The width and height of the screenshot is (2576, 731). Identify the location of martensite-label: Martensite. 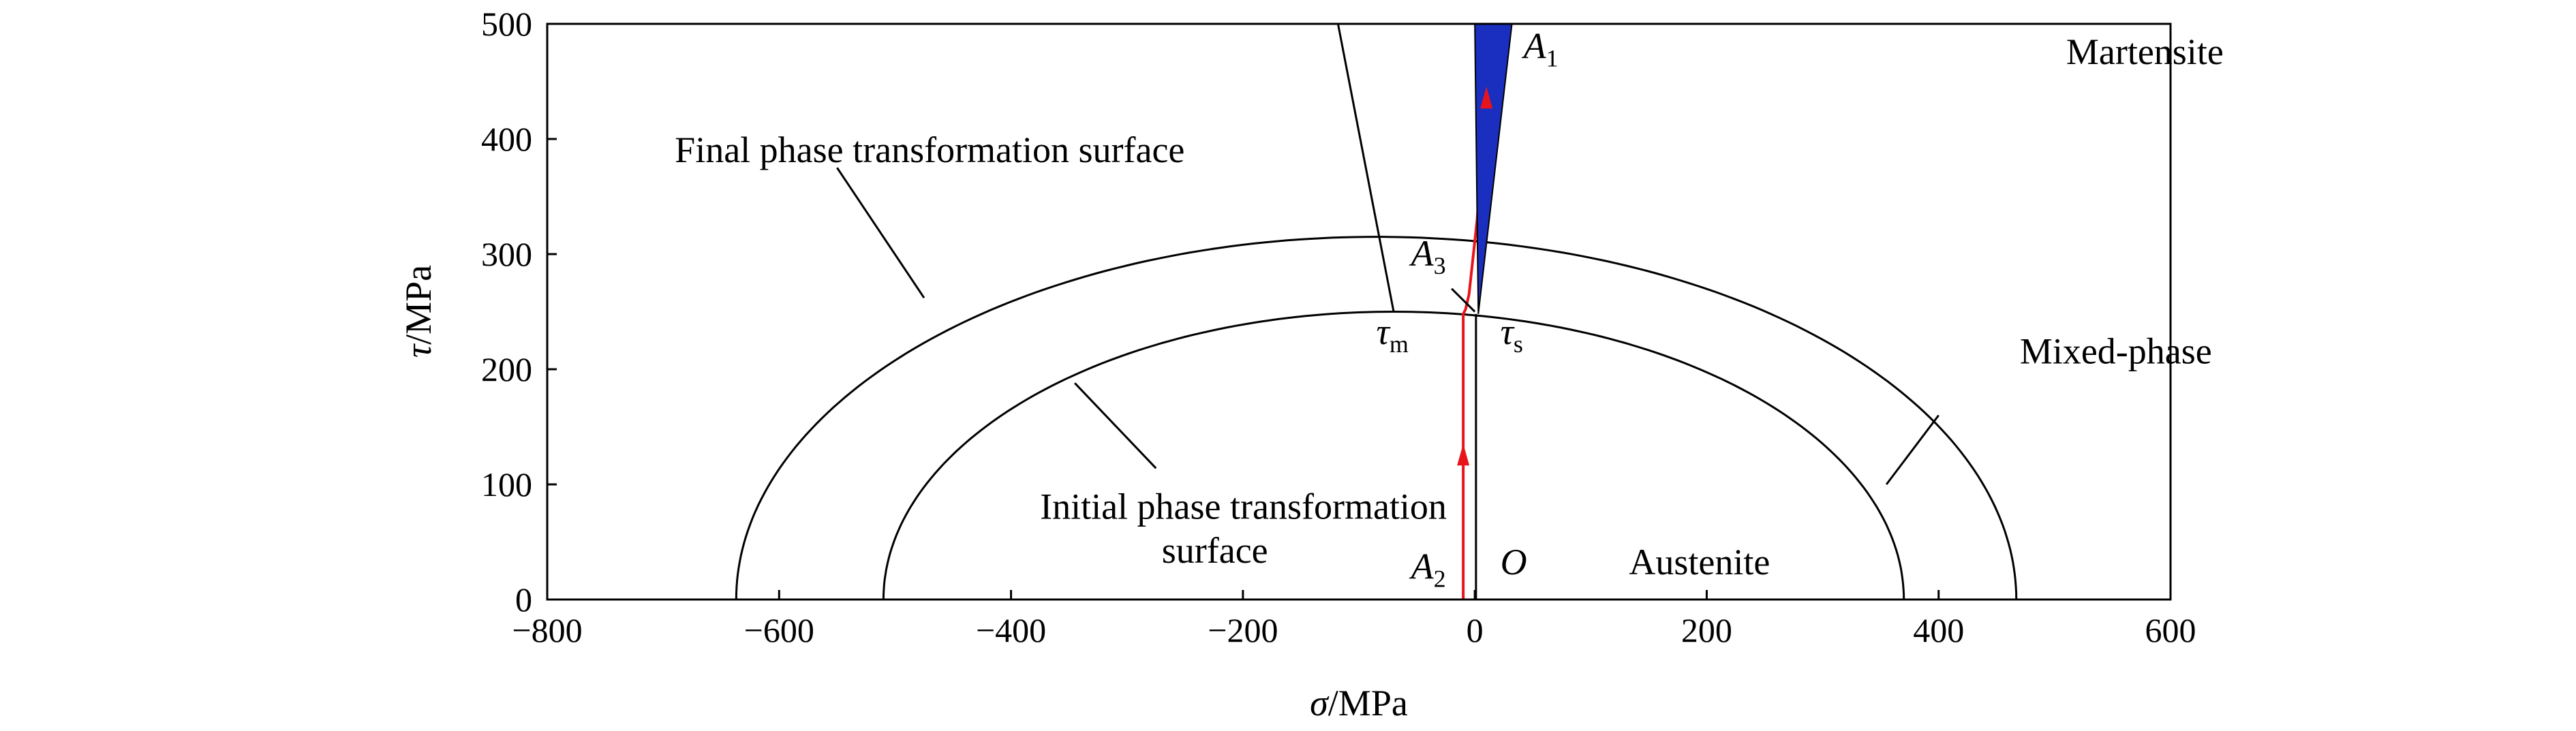
(2145, 51).